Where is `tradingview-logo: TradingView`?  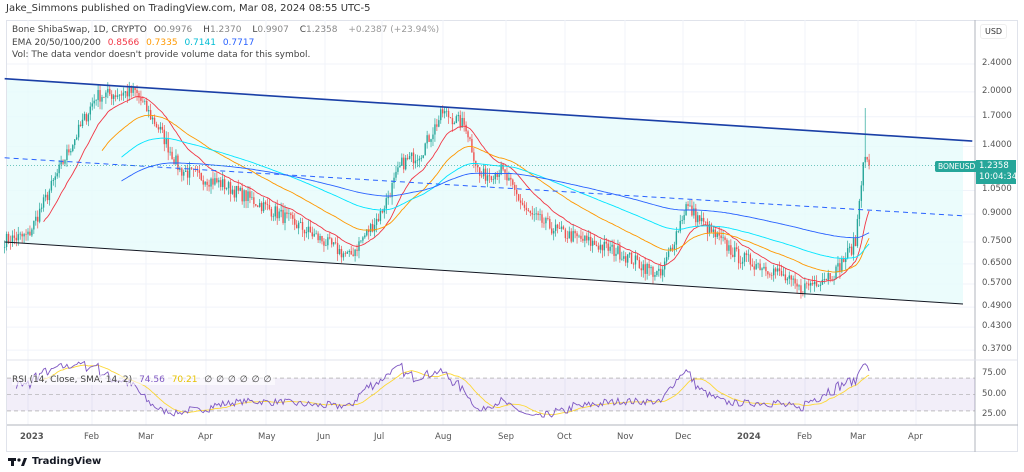 tradingview-logo: TradingView is located at coordinates (54, 461).